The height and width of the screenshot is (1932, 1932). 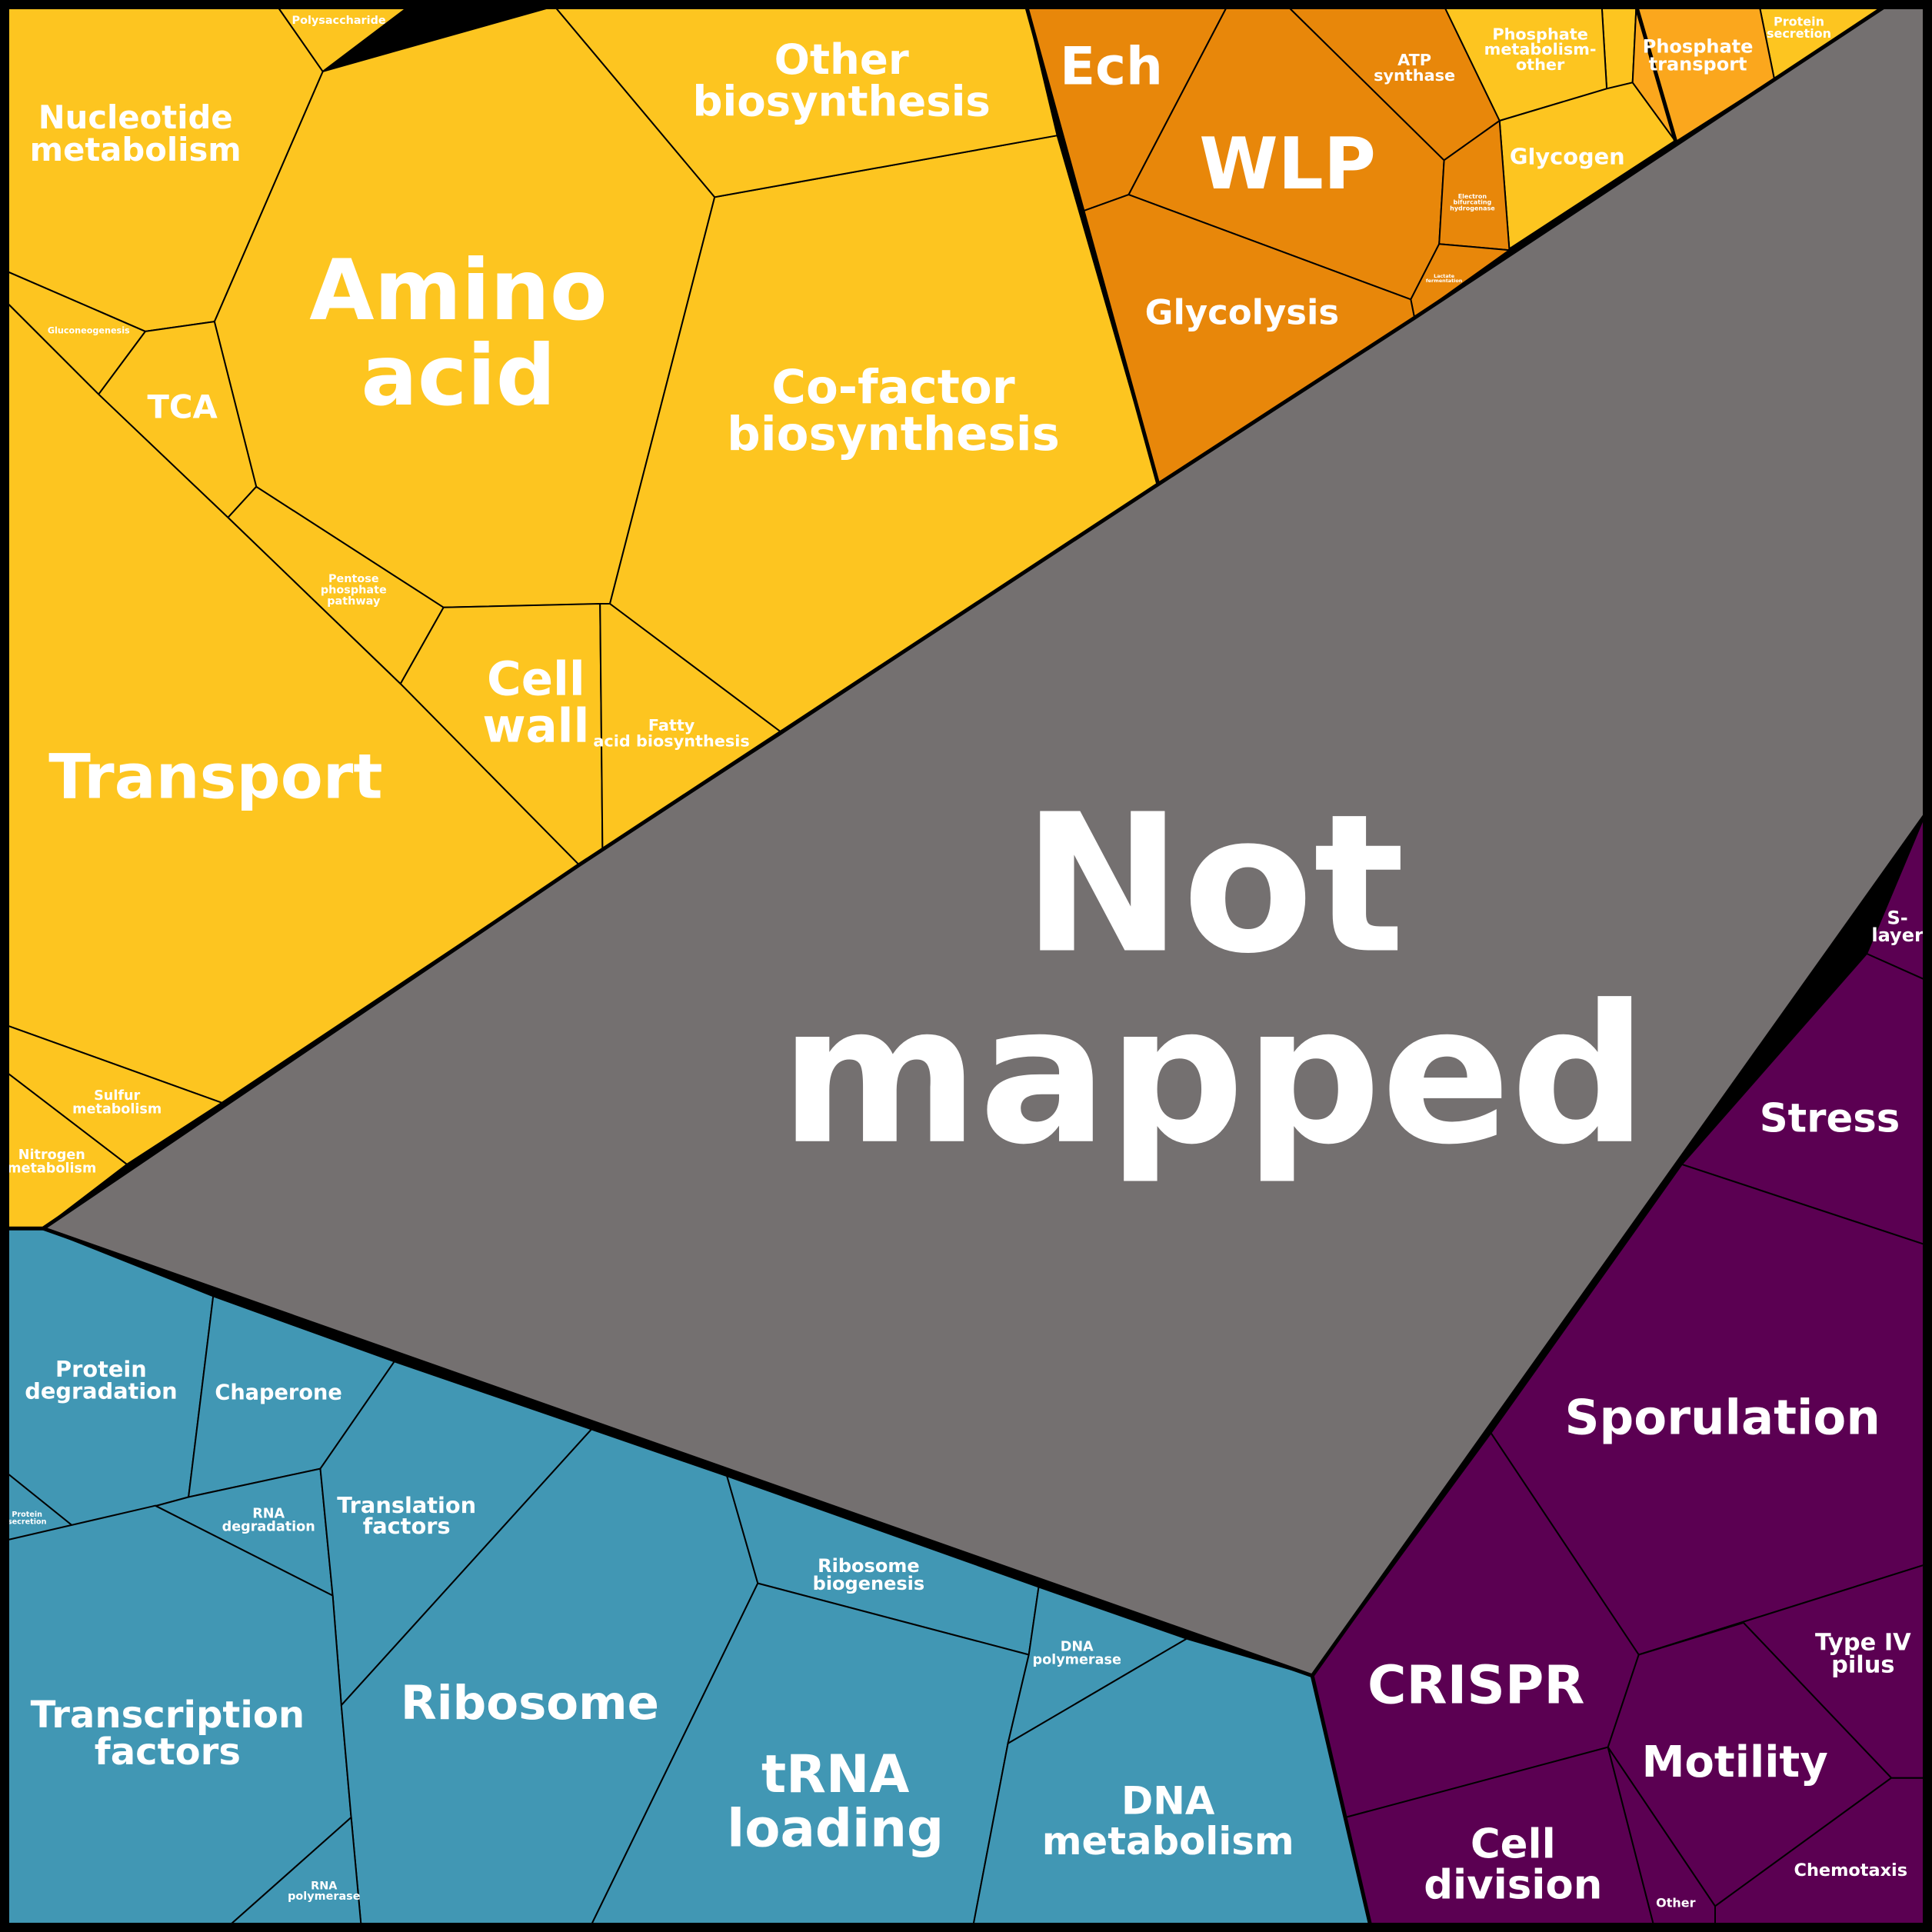 What do you see at coordinates (1735, 1762) in the screenshot?
I see `label-motility: Motility` at bounding box center [1735, 1762].